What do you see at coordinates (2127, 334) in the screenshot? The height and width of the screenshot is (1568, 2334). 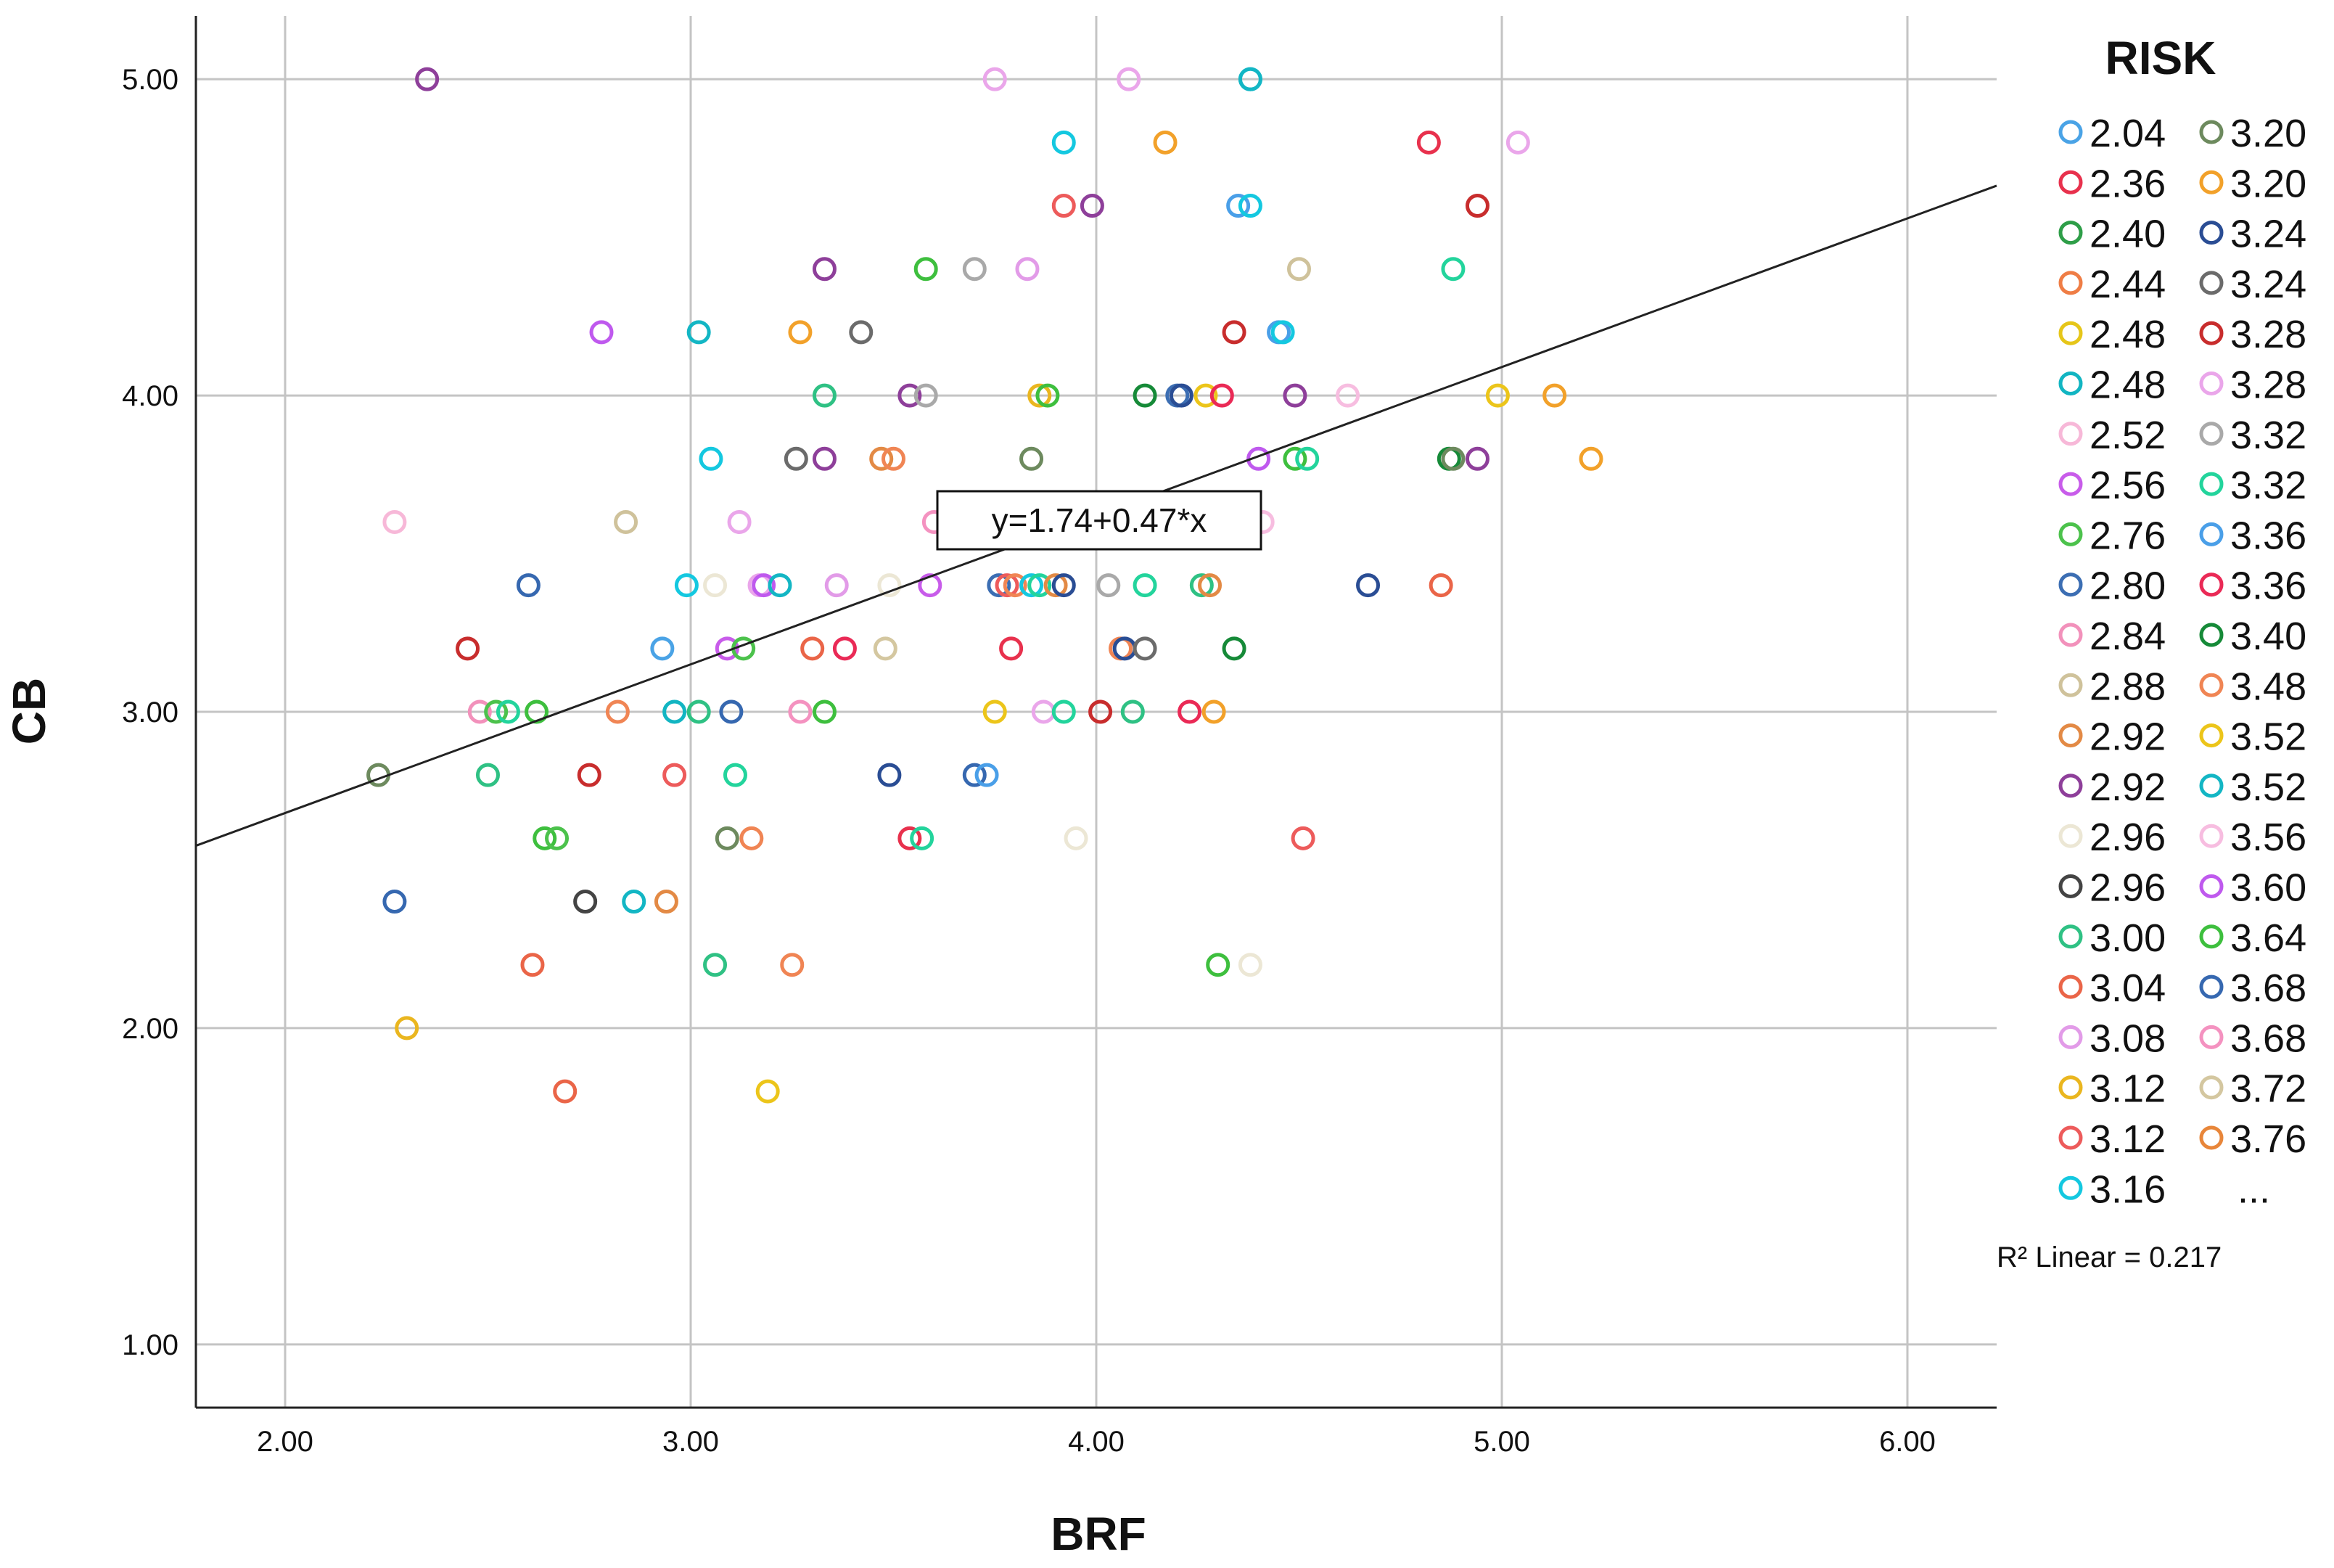 I see `legend-label: 2.48` at bounding box center [2127, 334].